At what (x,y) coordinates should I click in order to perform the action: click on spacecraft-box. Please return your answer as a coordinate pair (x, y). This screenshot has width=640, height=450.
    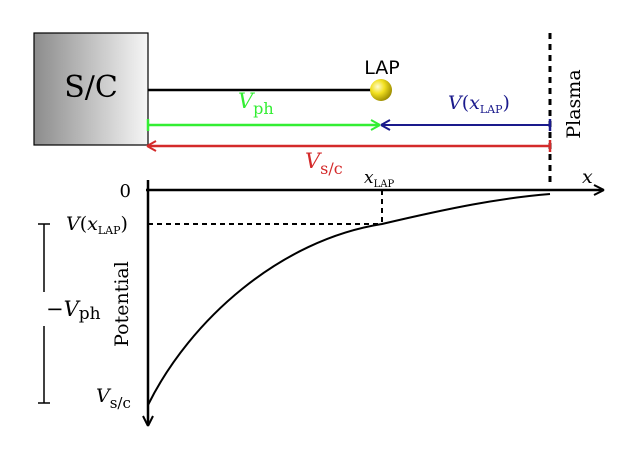
    Looking at the image, I should click on (91, 89).